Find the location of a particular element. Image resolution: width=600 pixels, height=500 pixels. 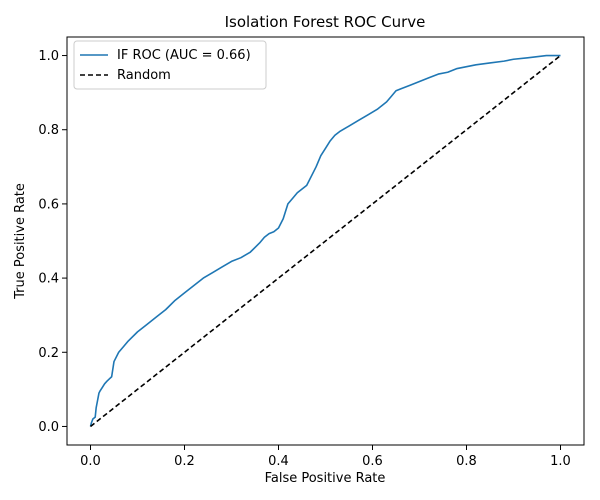

y-axis-label: True Positive Rate is located at coordinates (20, 241).